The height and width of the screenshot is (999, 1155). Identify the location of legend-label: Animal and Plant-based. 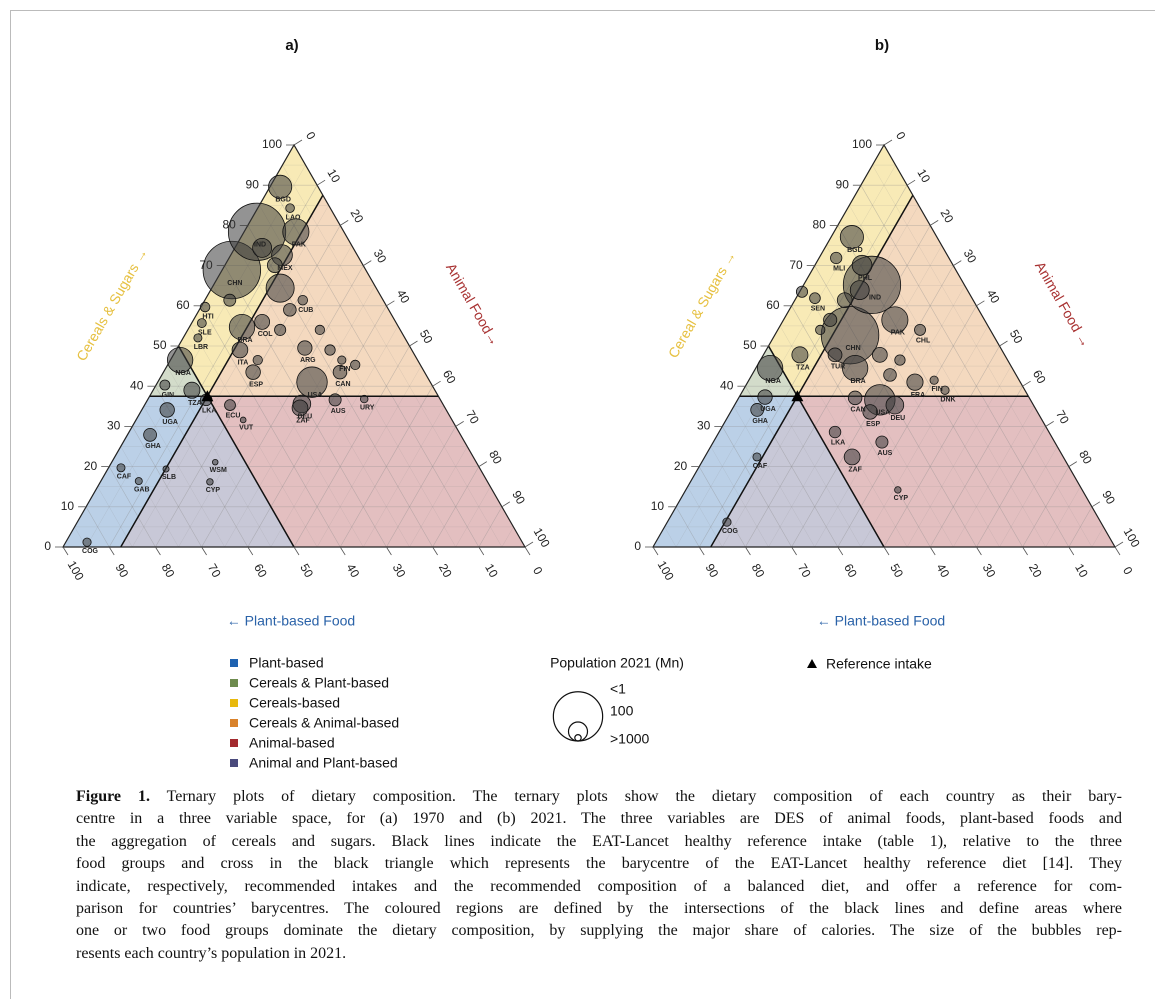
(323, 763).